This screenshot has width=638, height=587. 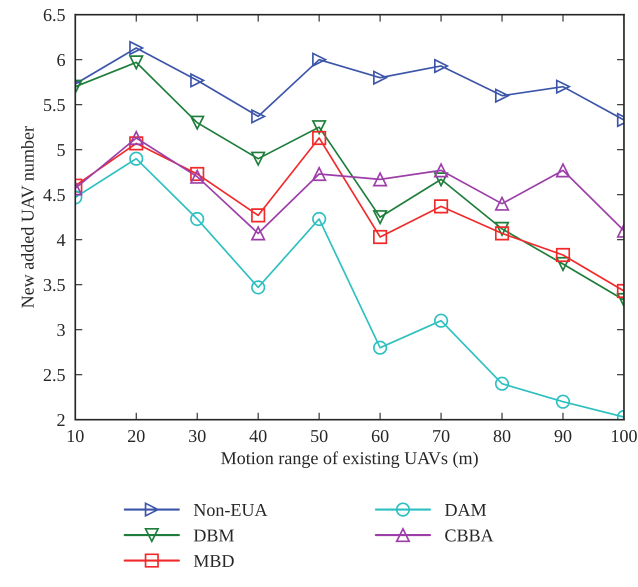 I want to click on x-tick-label: 20, so click(x=136, y=436).